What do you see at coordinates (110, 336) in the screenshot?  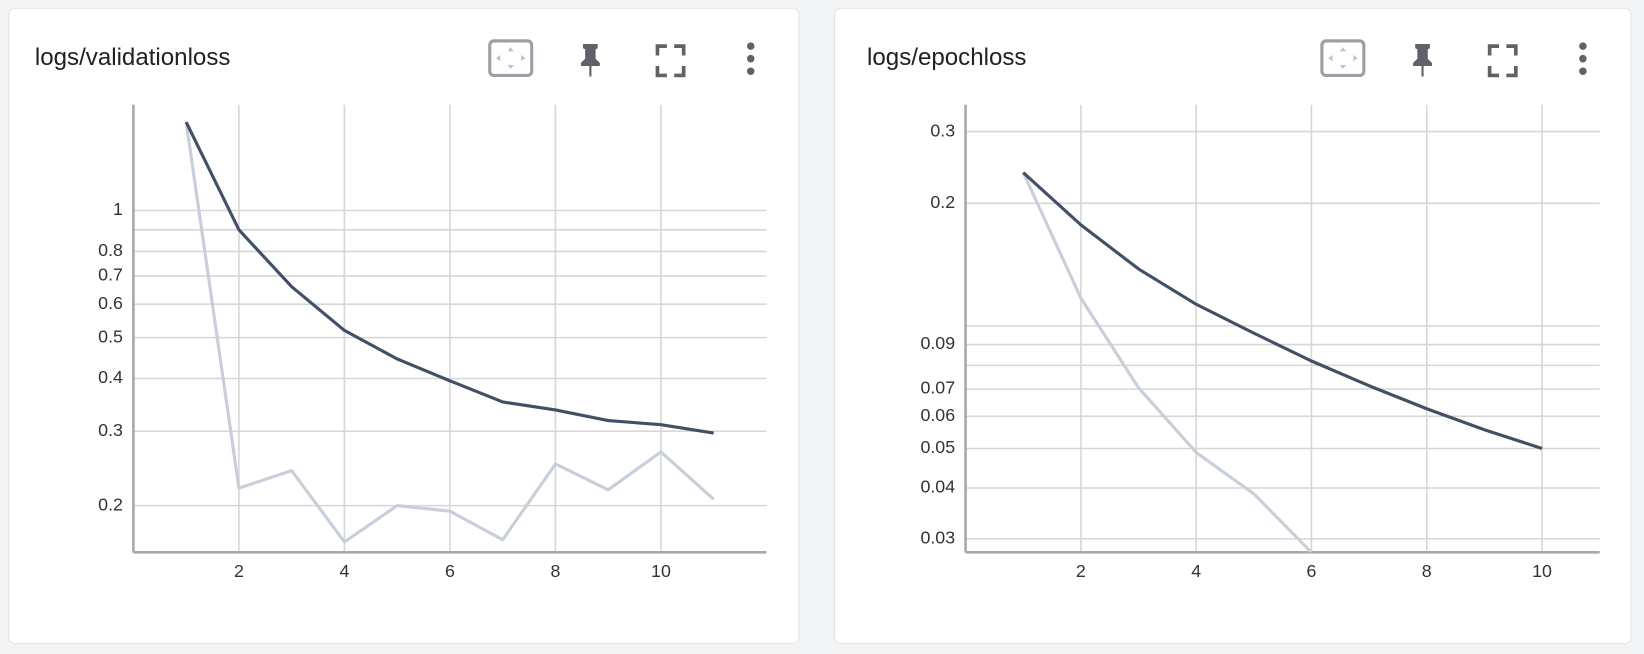 I see `y-tick-label: 0.5` at bounding box center [110, 336].